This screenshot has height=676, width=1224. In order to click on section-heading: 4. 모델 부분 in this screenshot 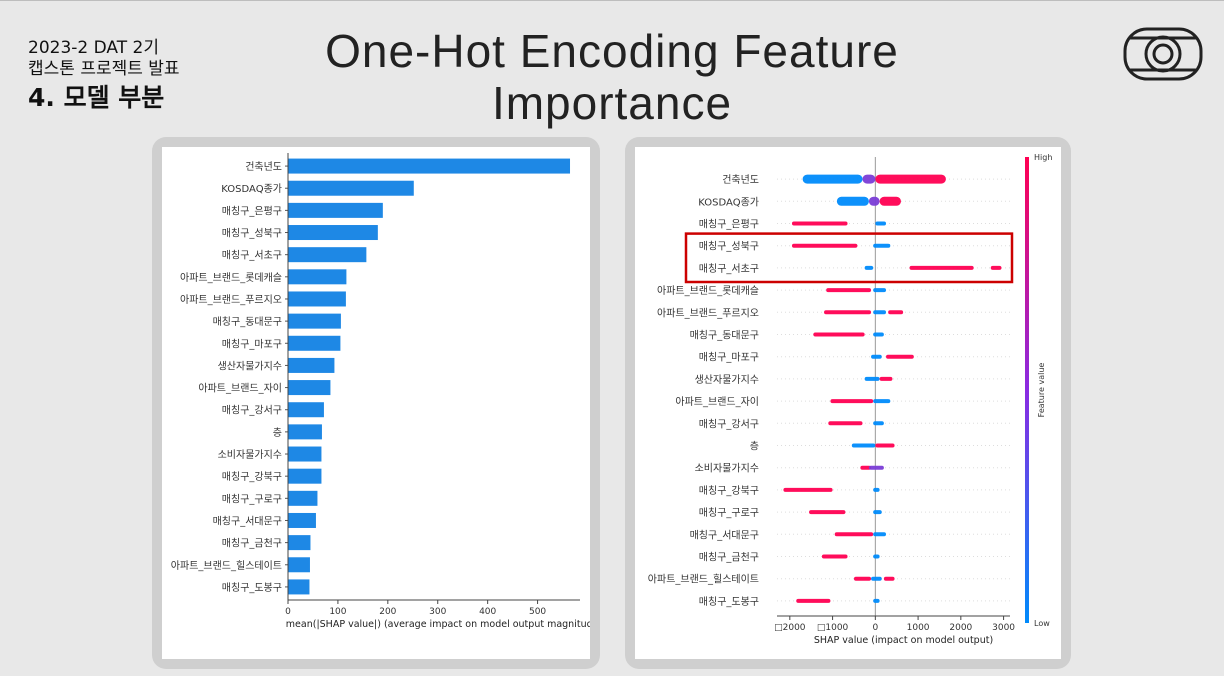, I will do `click(96, 97)`.